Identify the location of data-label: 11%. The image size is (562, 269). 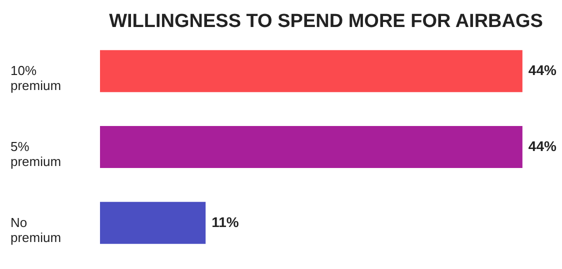
(226, 222).